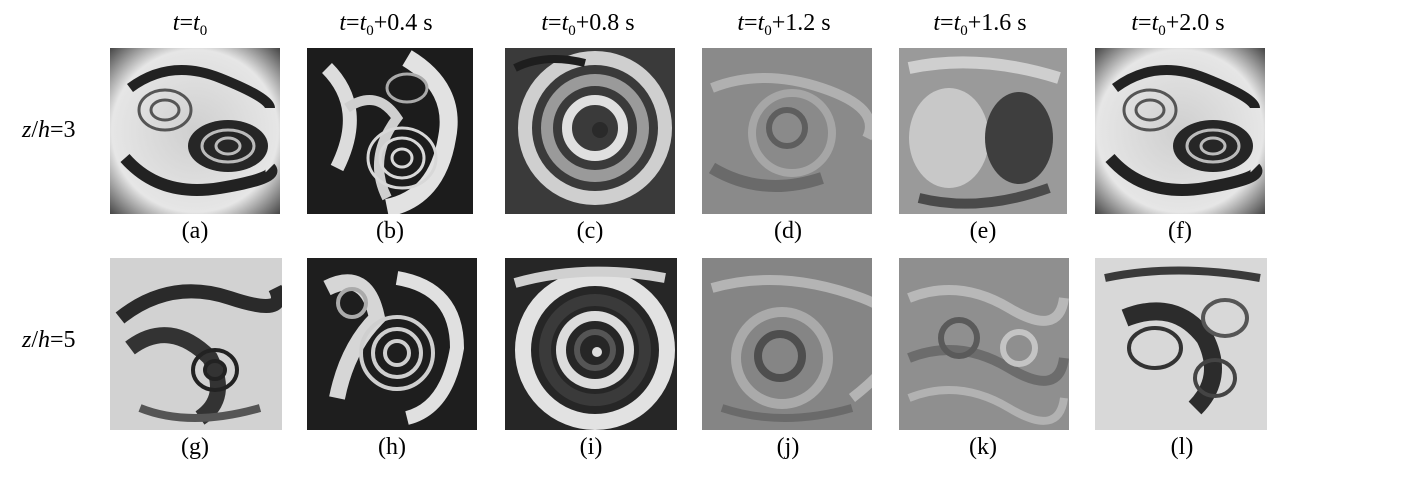 This screenshot has height=478, width=1427. What do you see at coordinates (983, 447) in the screenshot?
I see `panel-label-k: (k)` at bounding box center [983, 447].